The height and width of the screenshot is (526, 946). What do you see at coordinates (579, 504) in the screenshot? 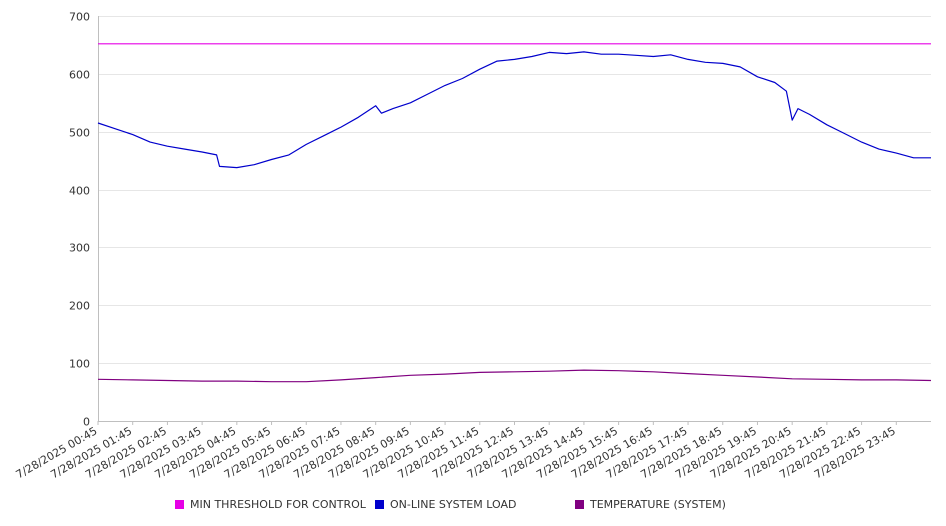
I see `legend-swatch-temperature` at bounding box center [579, 504].